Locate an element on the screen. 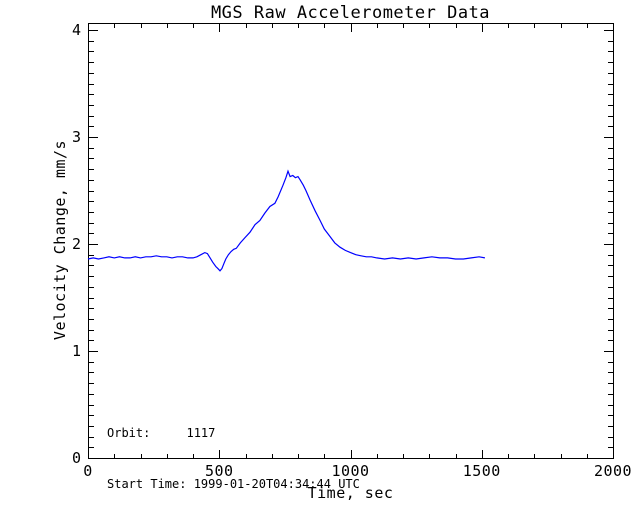 Image resolution: width=640 pixels, height=512 pixels. annotation-start-time: Start Time: 1999-01-20T04:34:44 UTC is located at coordinates (233, 484).